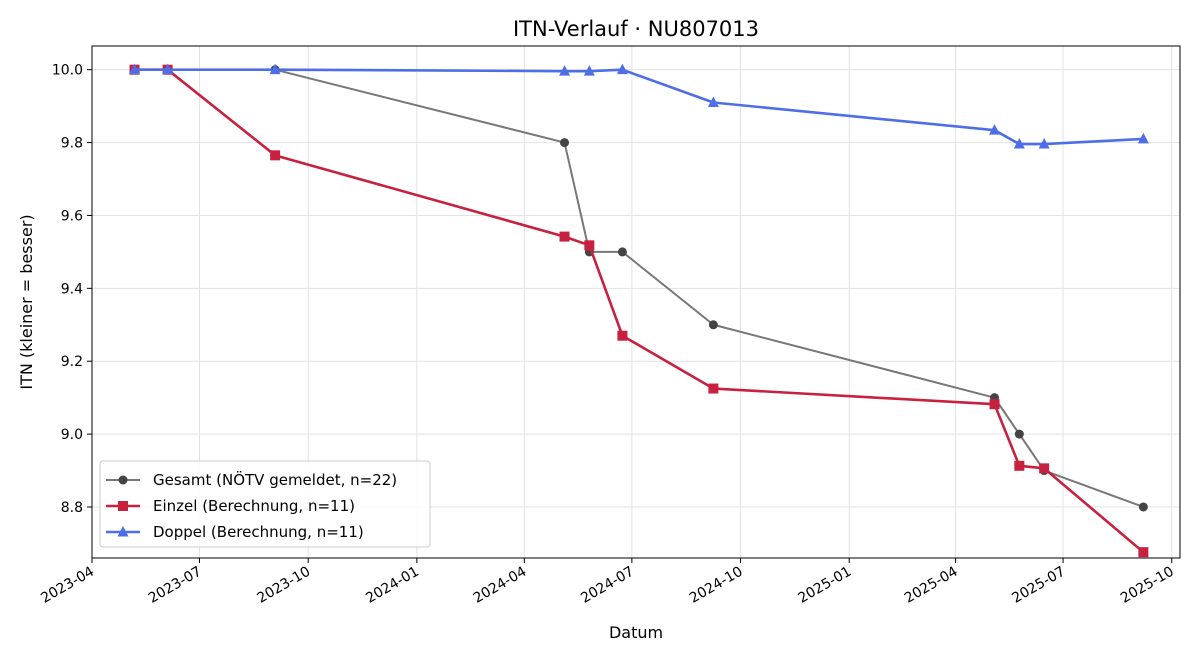 The width and height of the screenshot is (1200, 660). I want to click on x-tick-label: 2025-01, so click(825, 585).